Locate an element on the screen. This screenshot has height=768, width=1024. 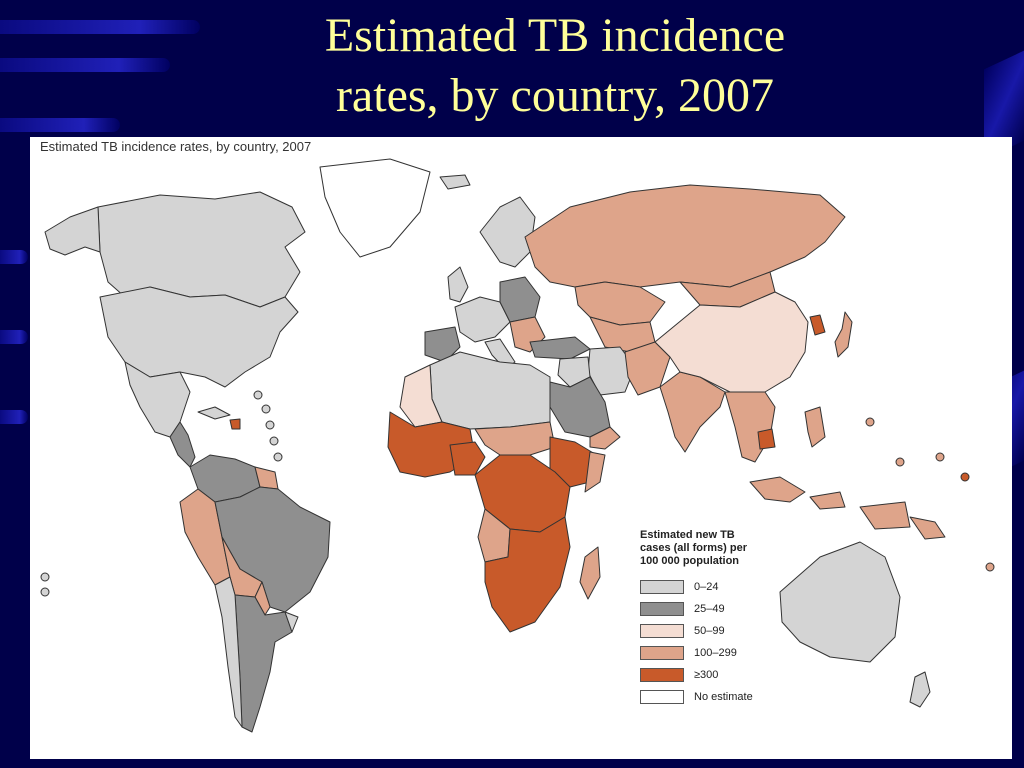
legend-title-line2: cases (all forms) per is located at coordinates (693, 548).